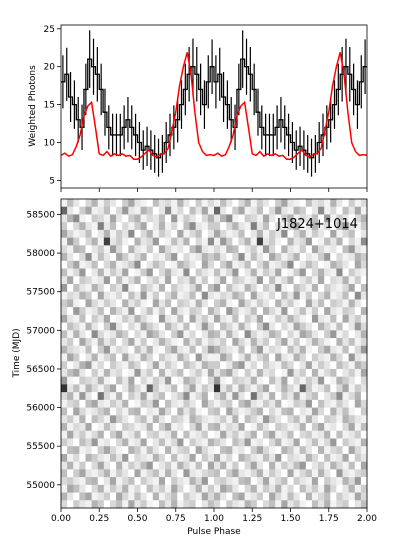  What do you see at coordinates (214, 190) in the screenshot?
I see `profile-x-ticks` at bounding box center [214, 190].